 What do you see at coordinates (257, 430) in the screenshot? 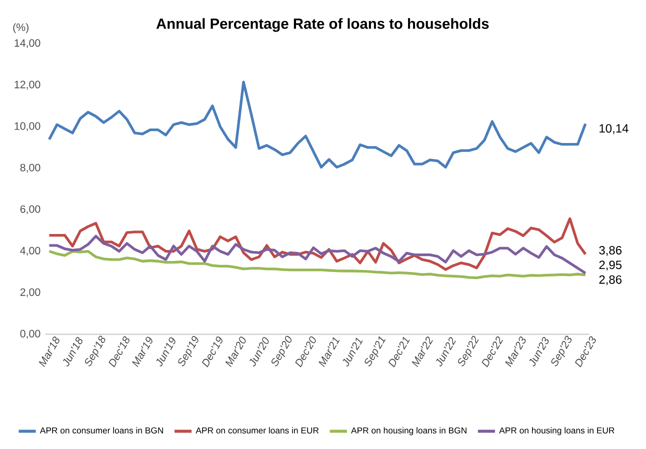
I see `legend-label: APR on consumer loans in EUR` at bounding box center [257, 430].